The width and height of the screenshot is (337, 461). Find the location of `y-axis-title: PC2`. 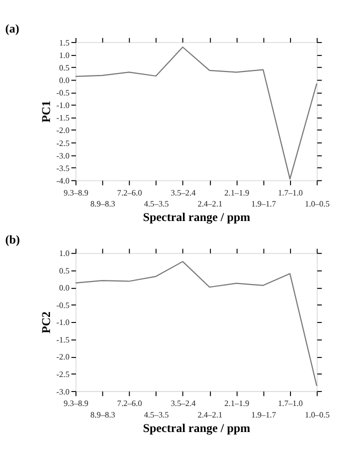

y-axis-title: PC2 is located at coordinates (45, 322).